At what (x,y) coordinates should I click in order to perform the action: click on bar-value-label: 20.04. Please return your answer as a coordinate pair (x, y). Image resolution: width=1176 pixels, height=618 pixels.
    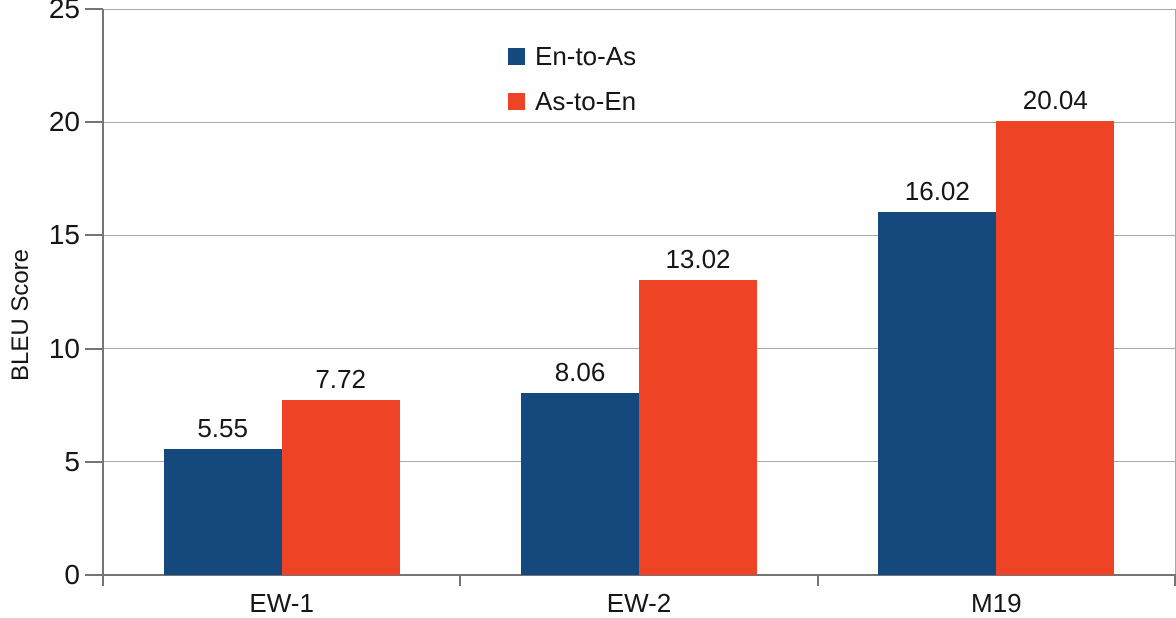
    Looking at the image, I should click on (1055, 100).